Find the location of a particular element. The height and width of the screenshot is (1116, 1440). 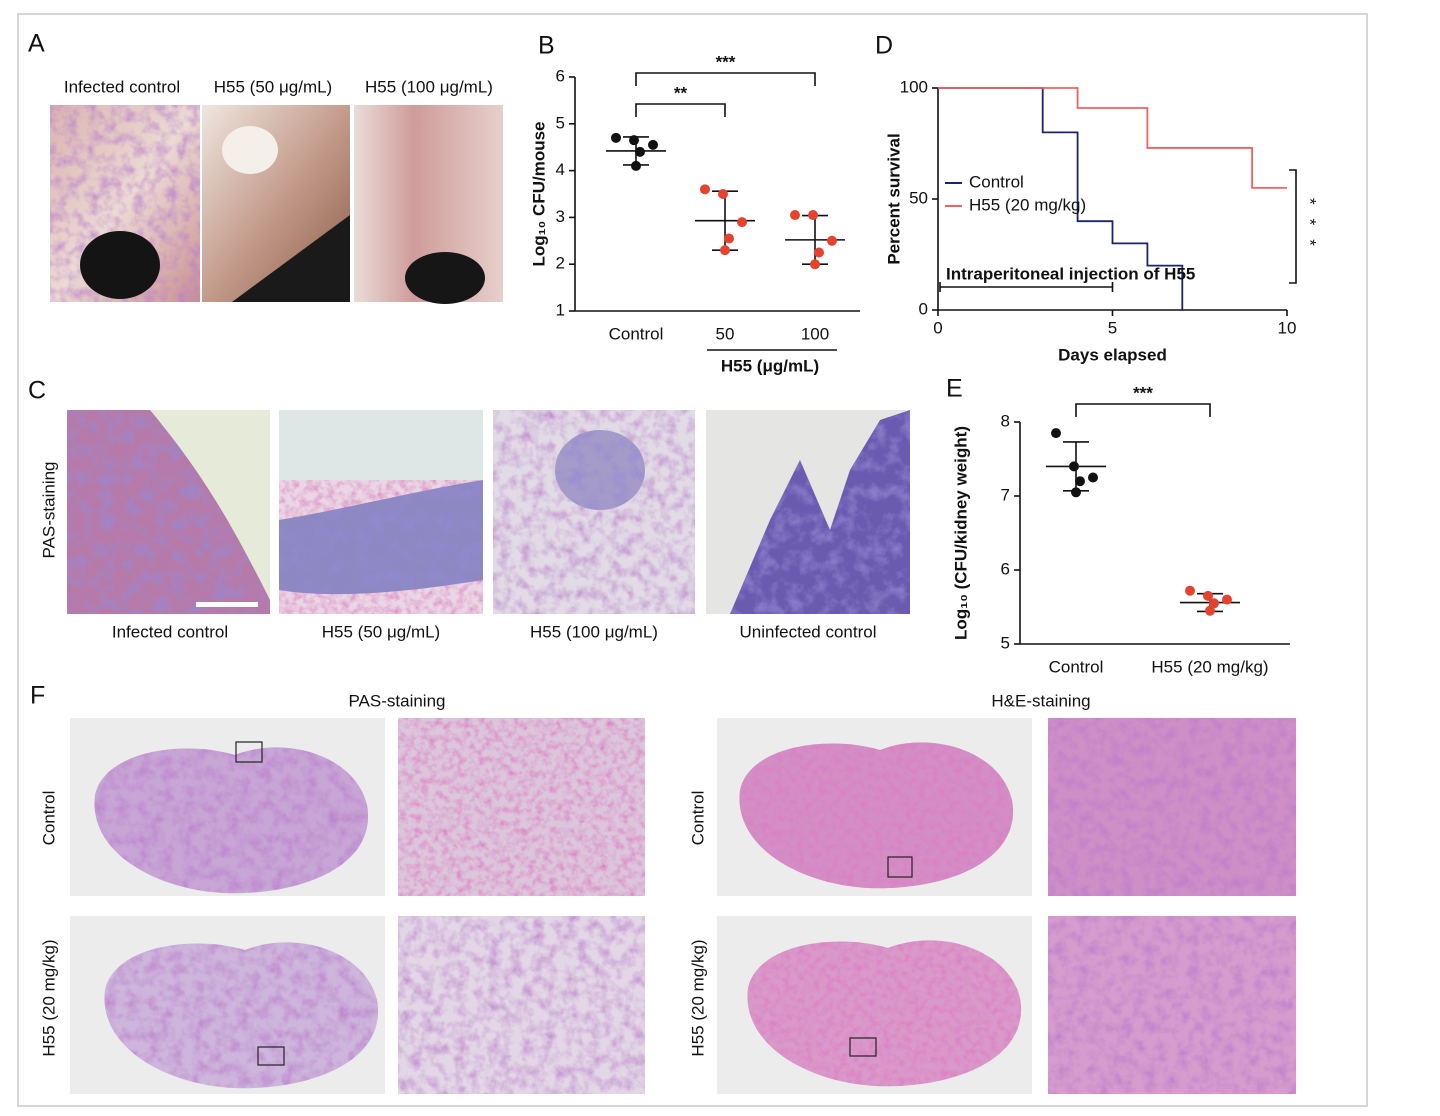

y-tick-label: 8 is located at coordinates (1005, 420).